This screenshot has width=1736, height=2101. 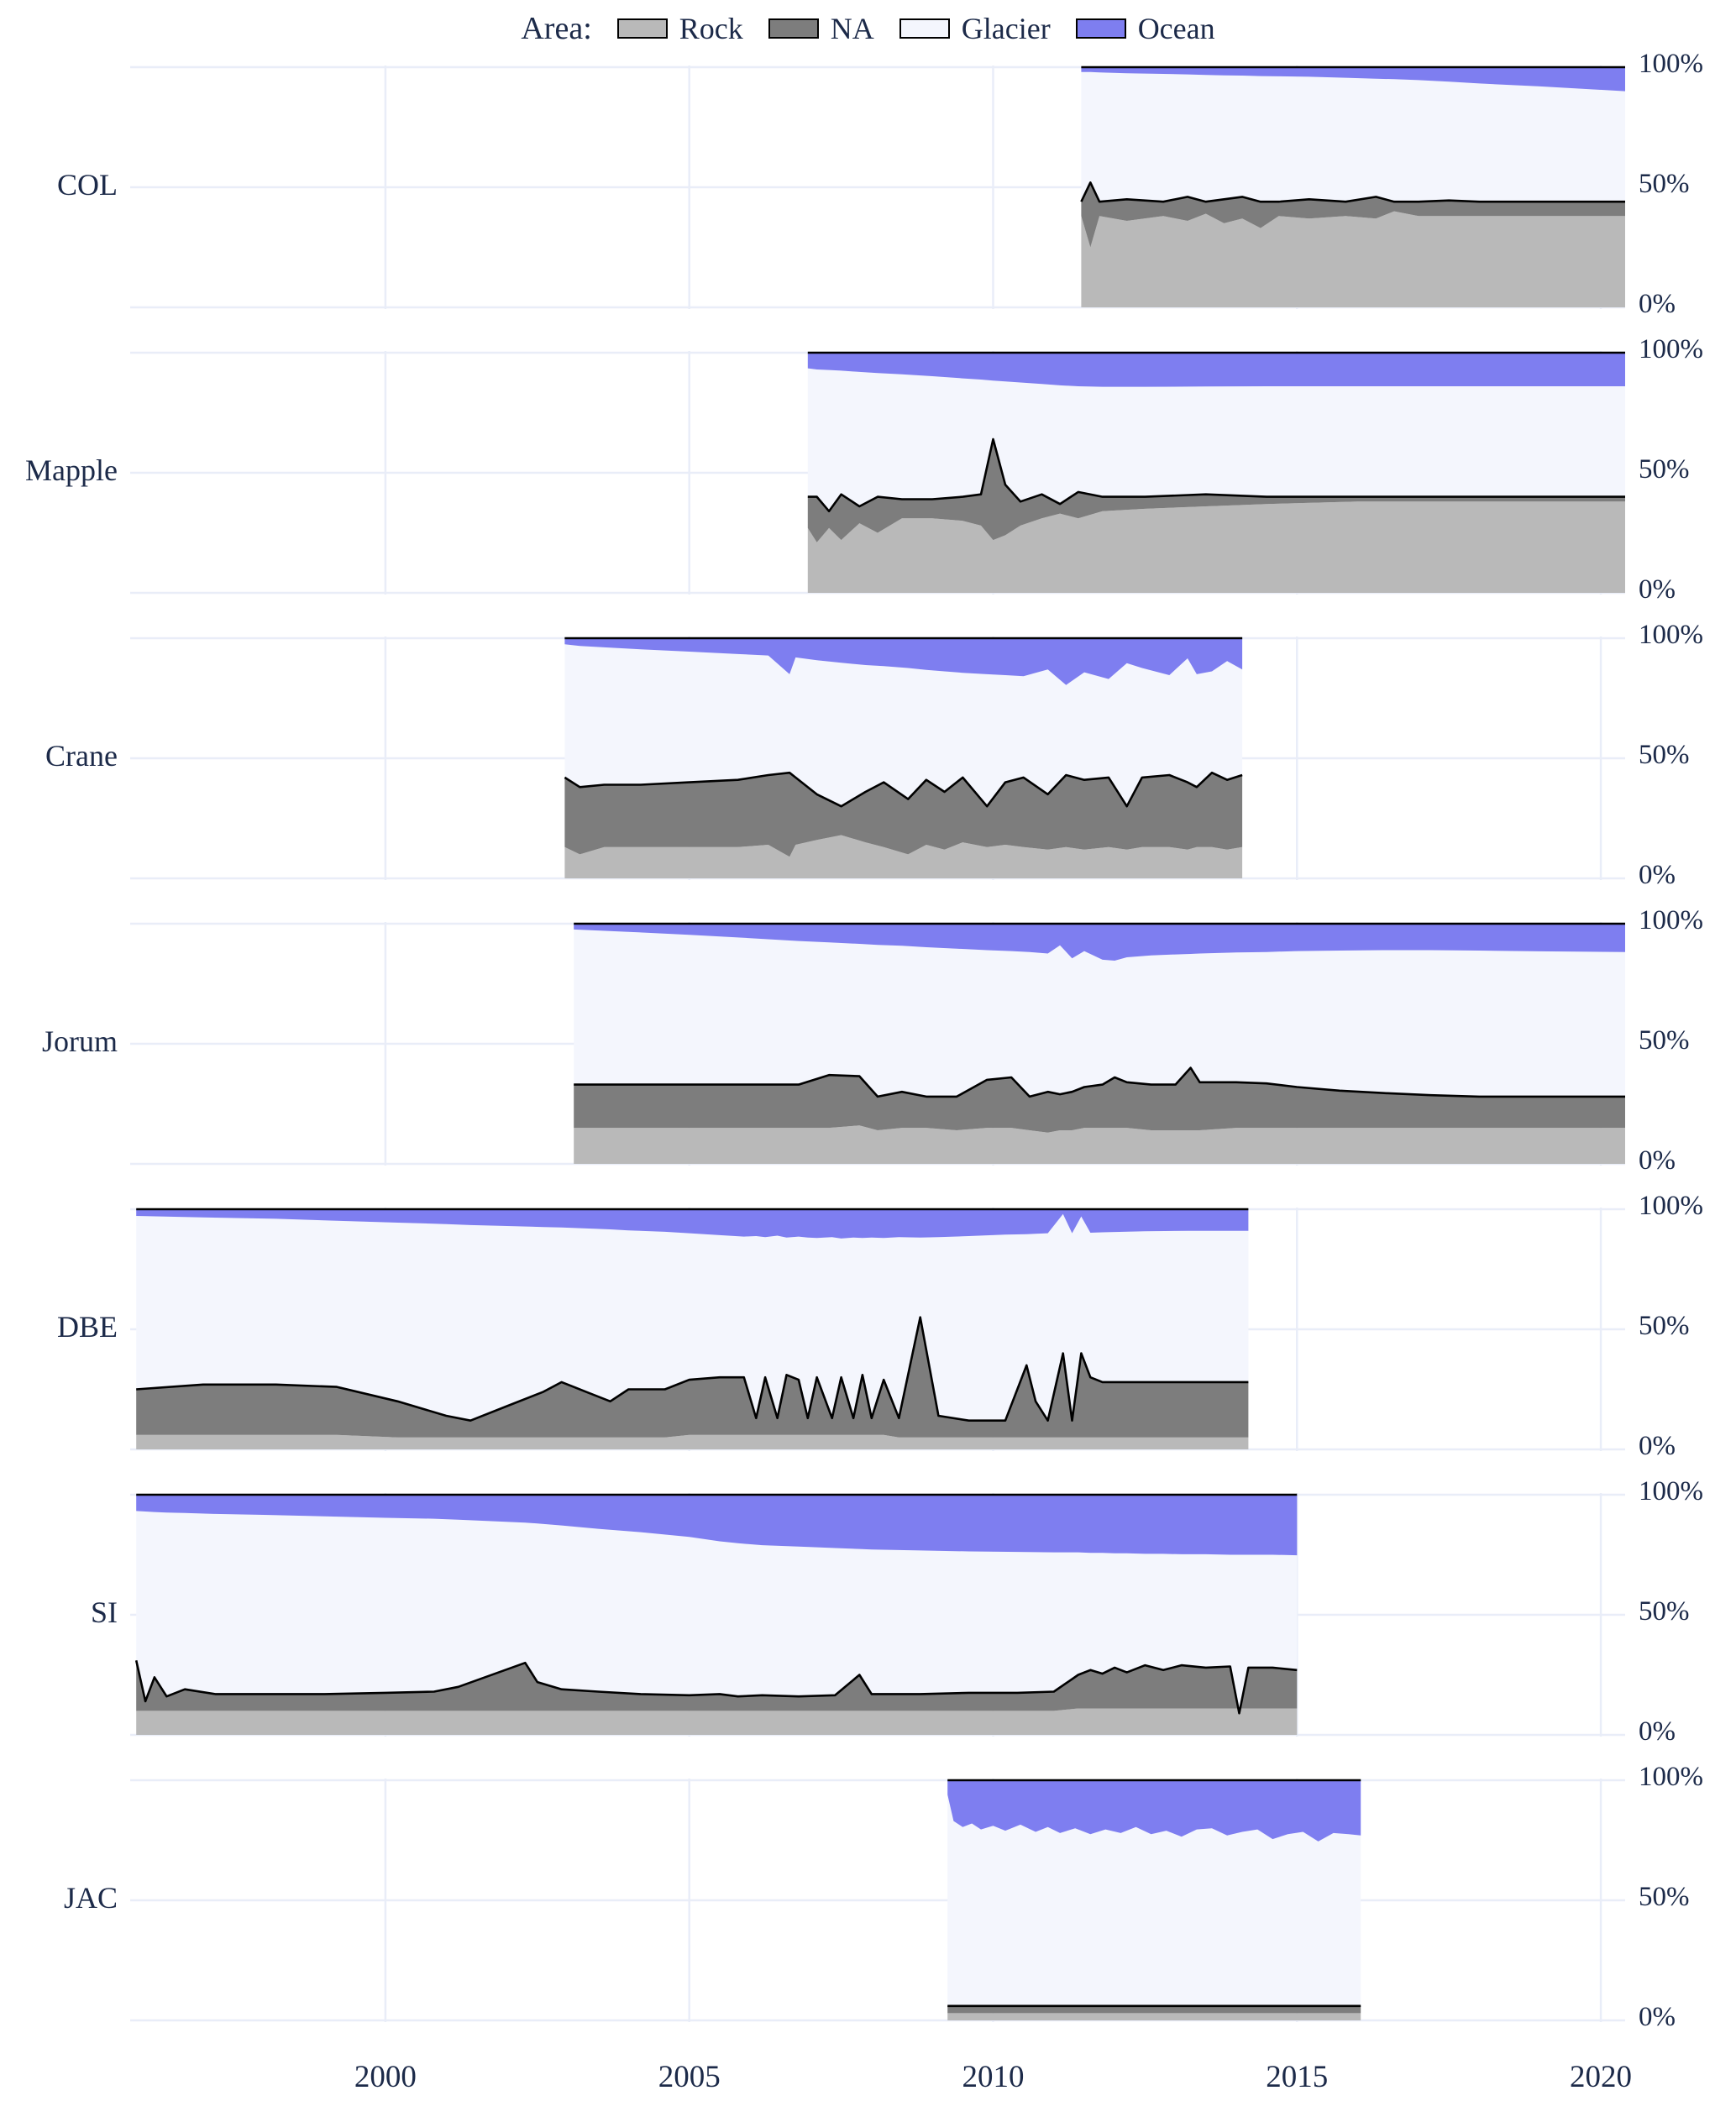 What do you see at coordinates (711, 28) in the screenshot?
I see `legend-label-rock: Rock` at bounding box center [711, 28].